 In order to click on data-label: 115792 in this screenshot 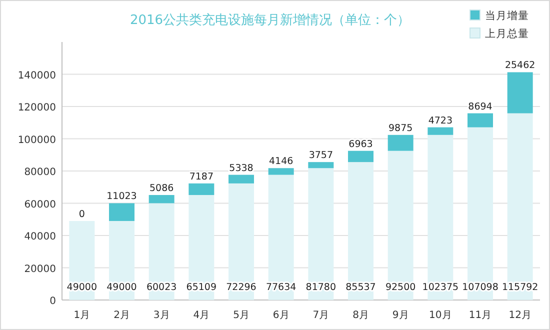, I will do `click(520, 287)`.